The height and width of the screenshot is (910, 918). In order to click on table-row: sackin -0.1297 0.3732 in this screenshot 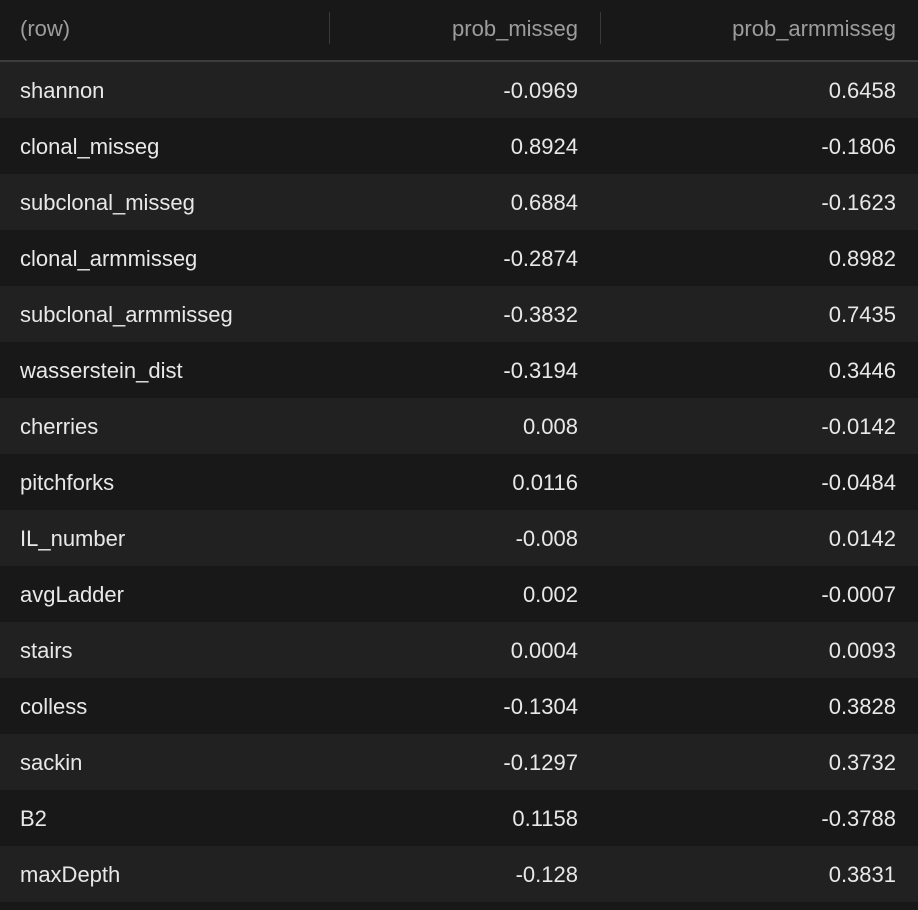, I will do `click(459, 762)`.